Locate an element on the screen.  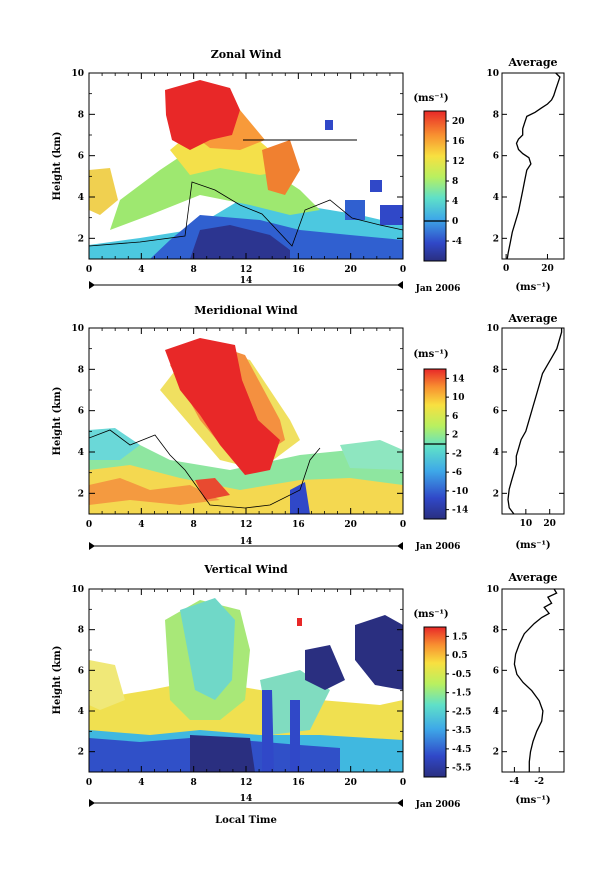
x-tick-label: 16 is located at coordinates (298, 783).